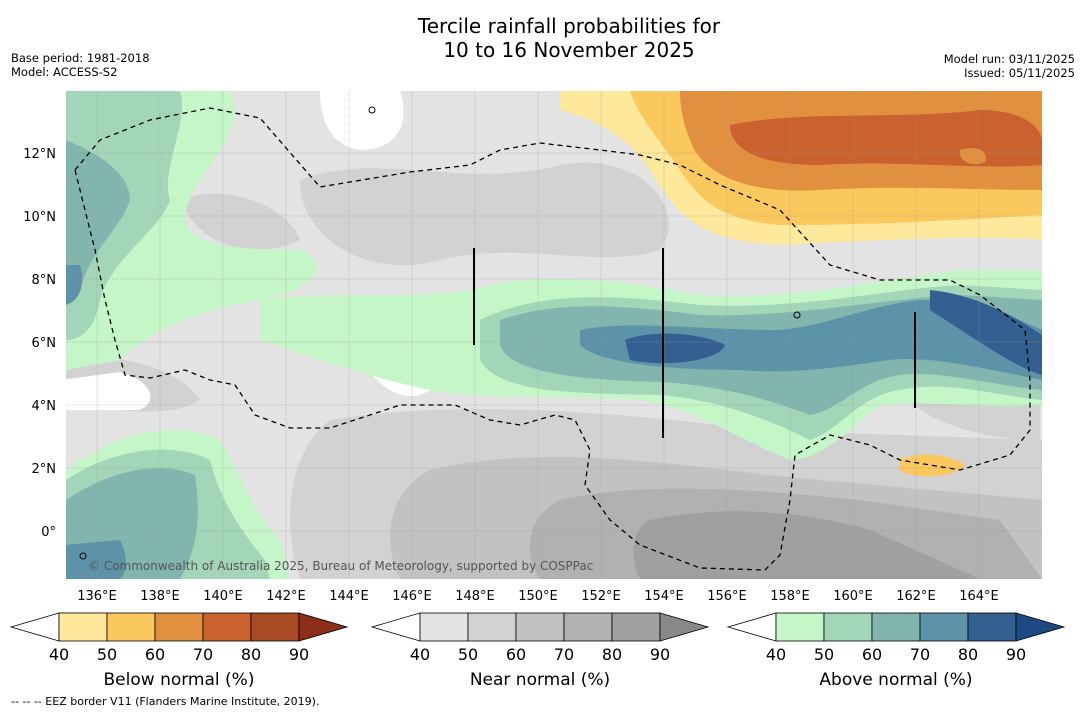 The width and height of the screenshot is (1085, 713). I want to click on title-line-1: Tercile rainfall probabilities for, so click(569, 26).